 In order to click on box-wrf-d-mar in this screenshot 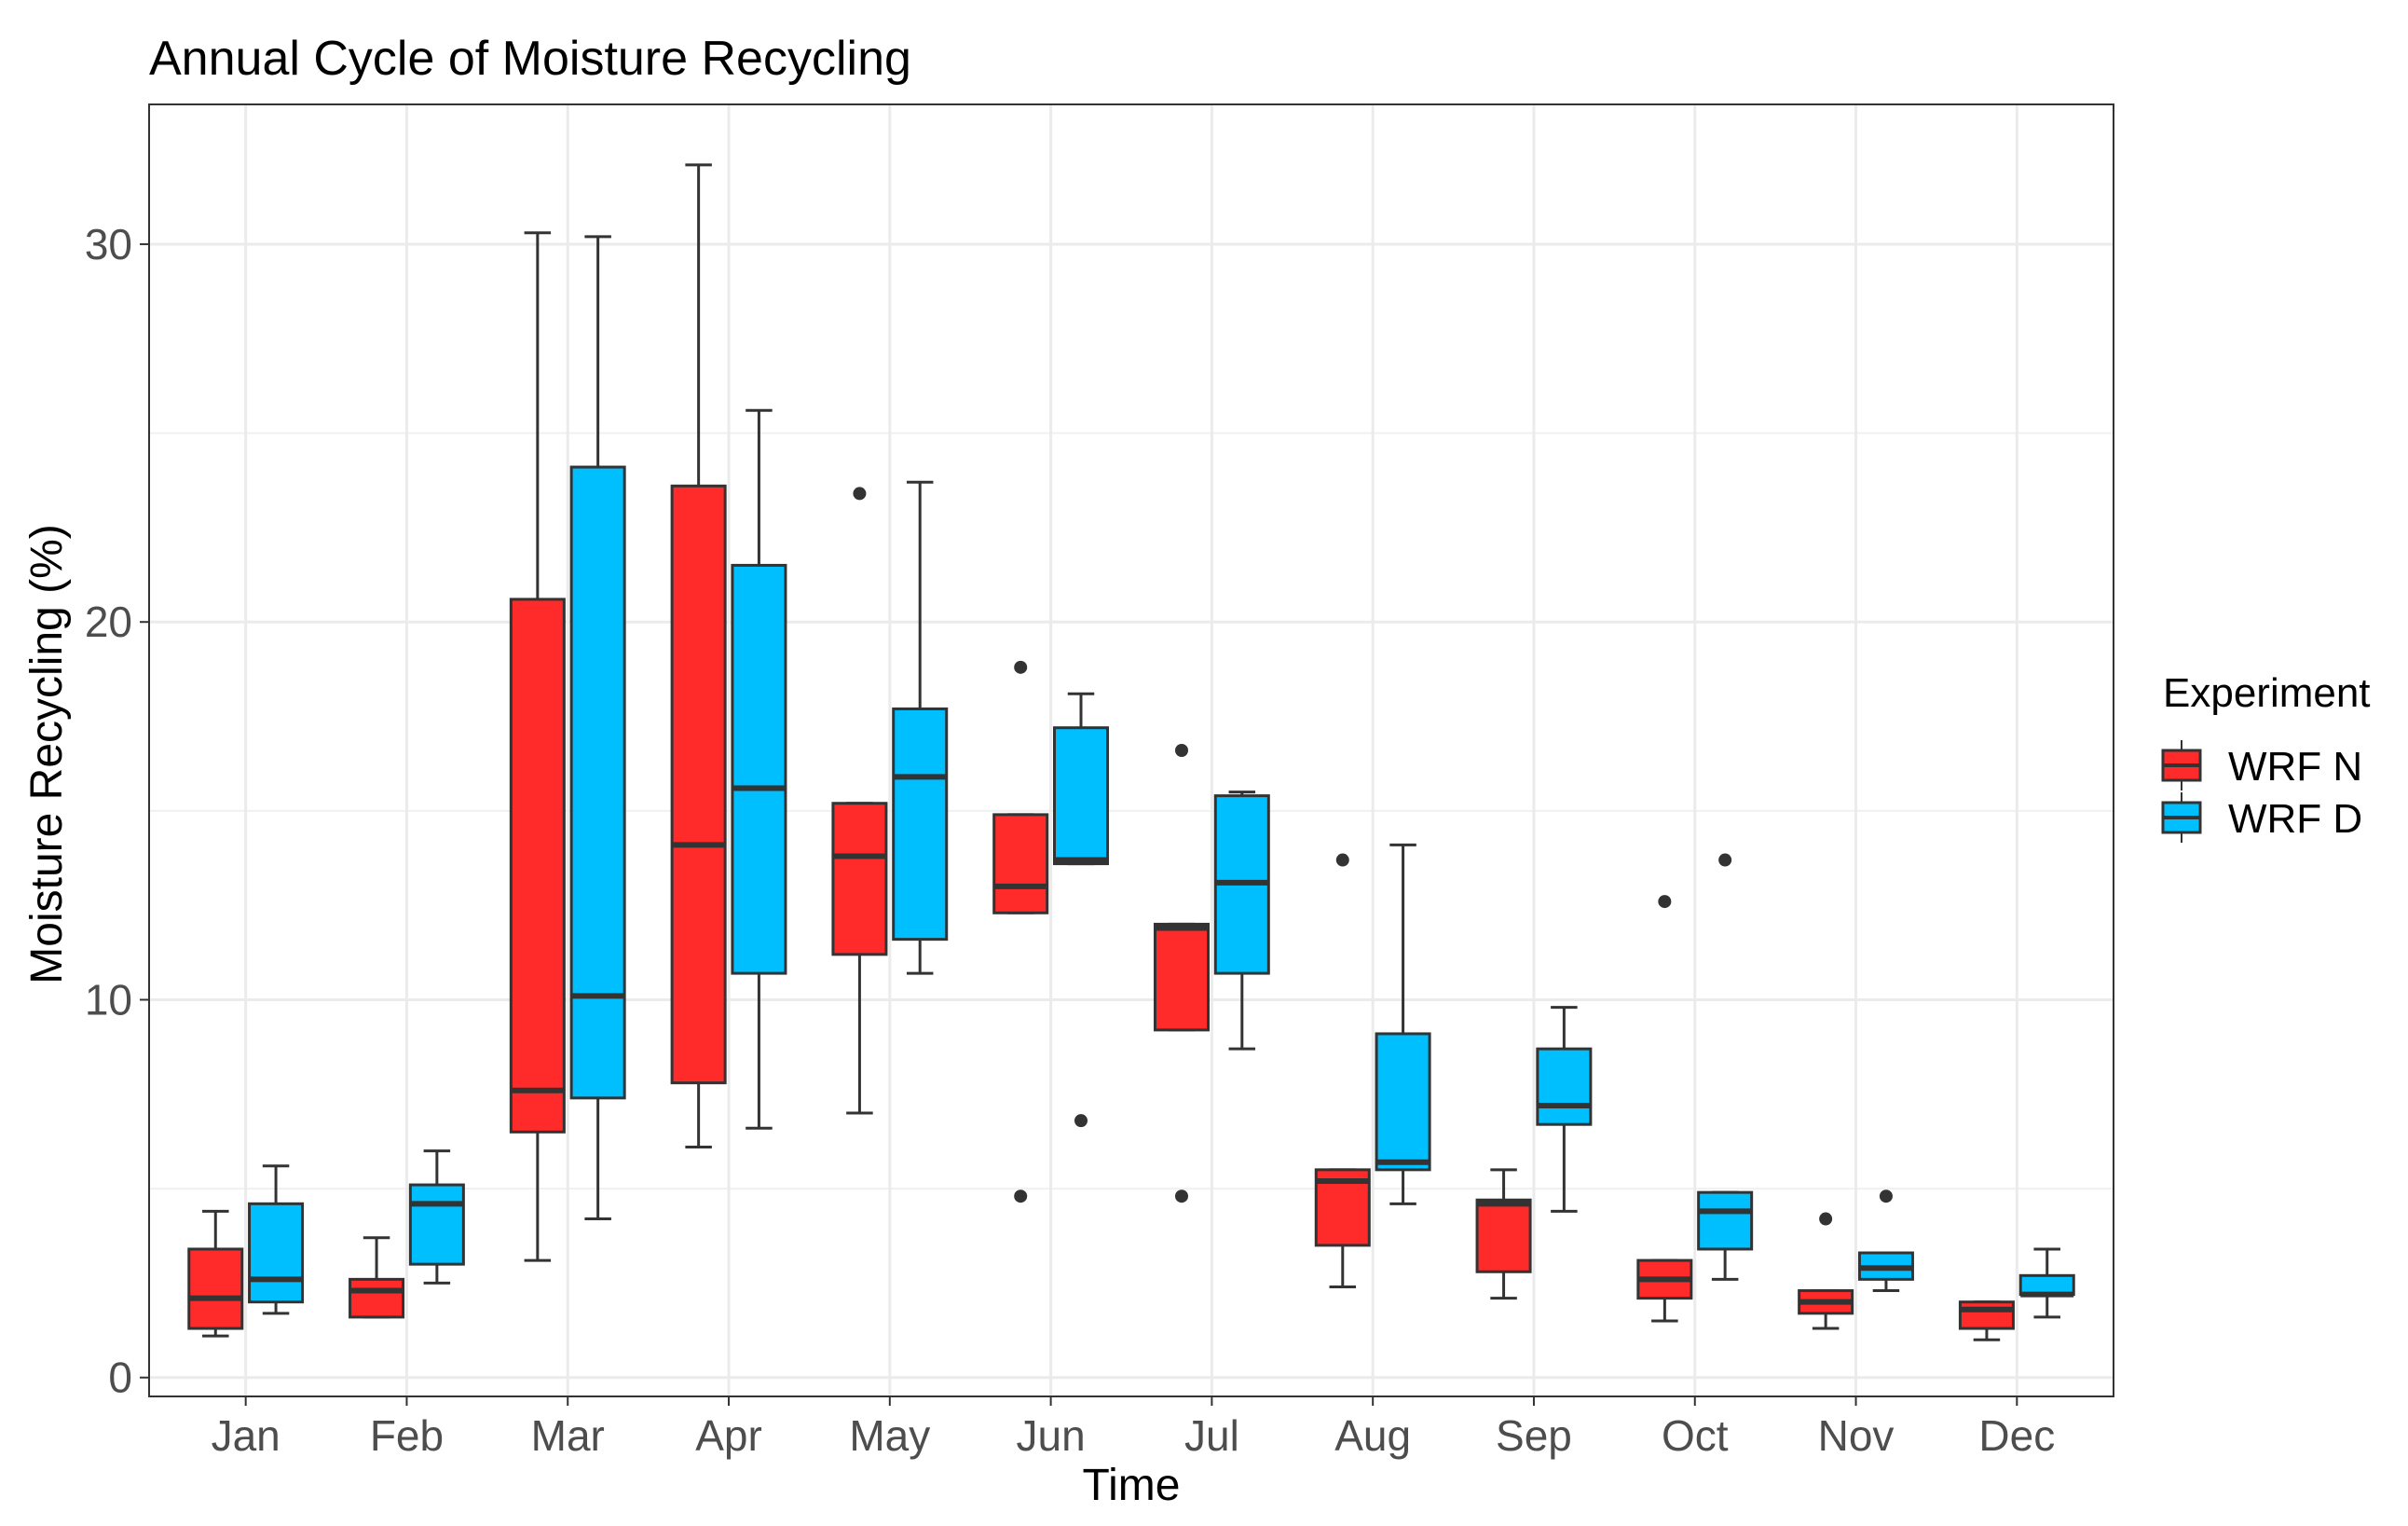, I will do `click(598, 728)`.